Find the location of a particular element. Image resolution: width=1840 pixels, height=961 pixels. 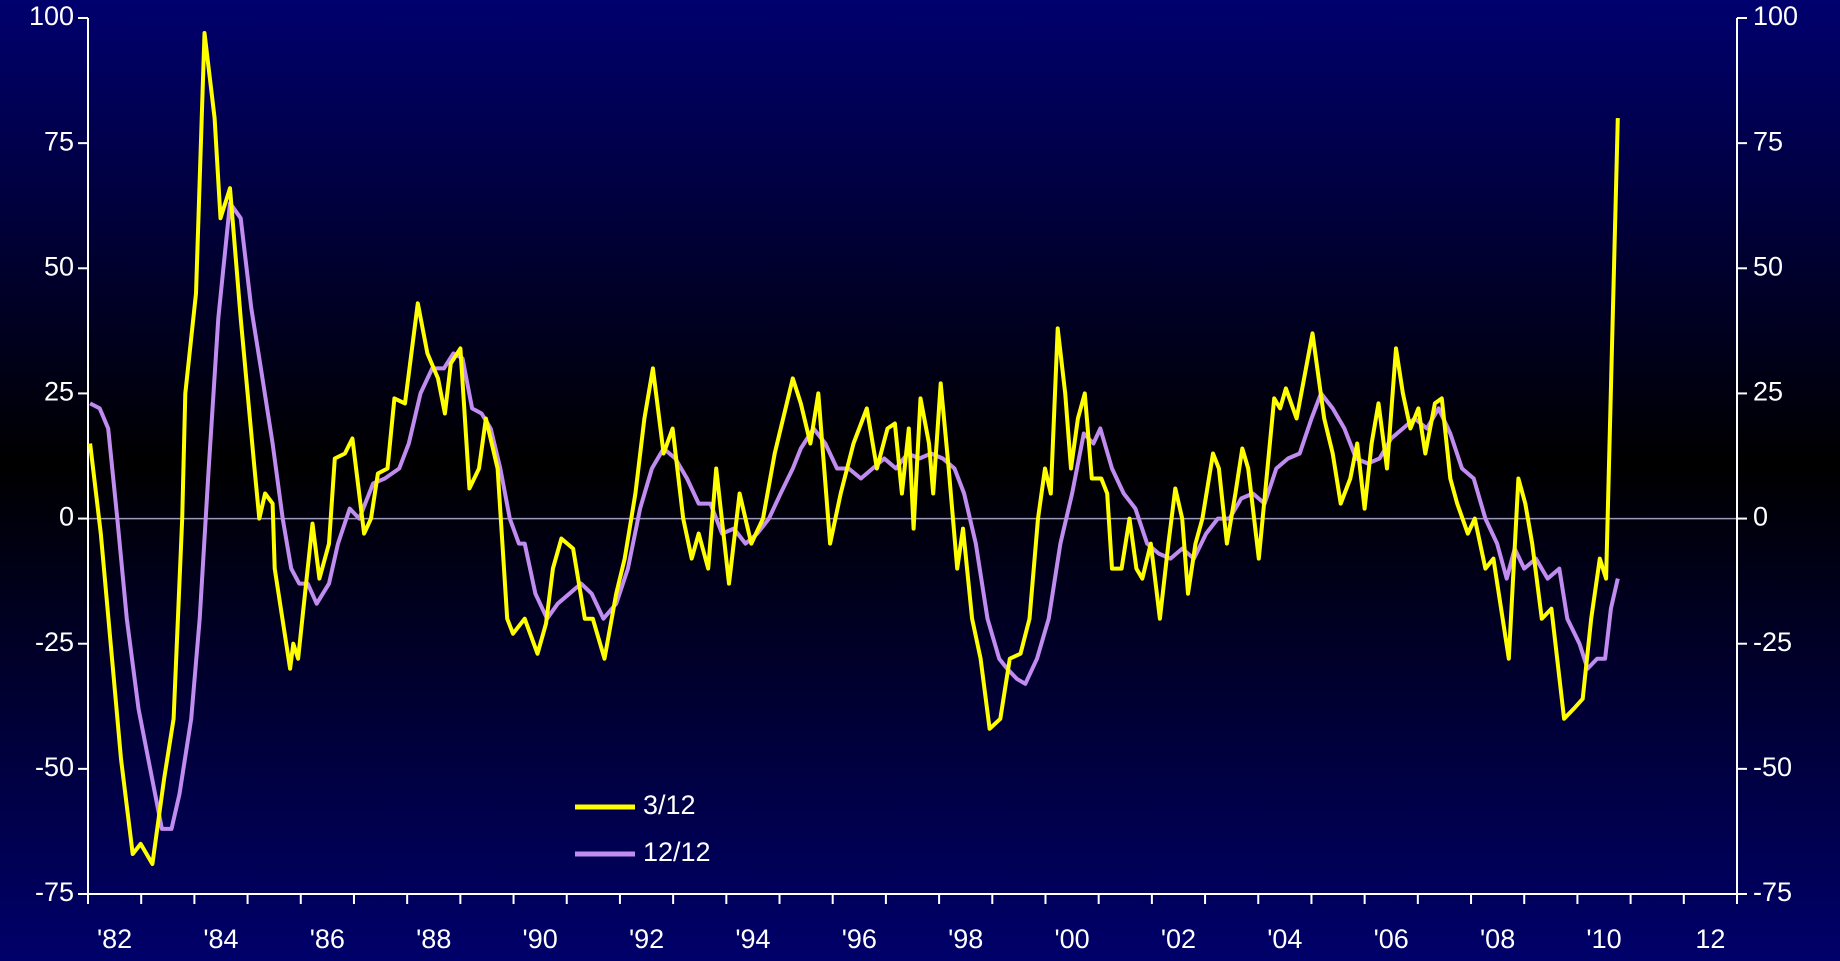

legend-label: 3/12 is located at coordinates (669, 805).